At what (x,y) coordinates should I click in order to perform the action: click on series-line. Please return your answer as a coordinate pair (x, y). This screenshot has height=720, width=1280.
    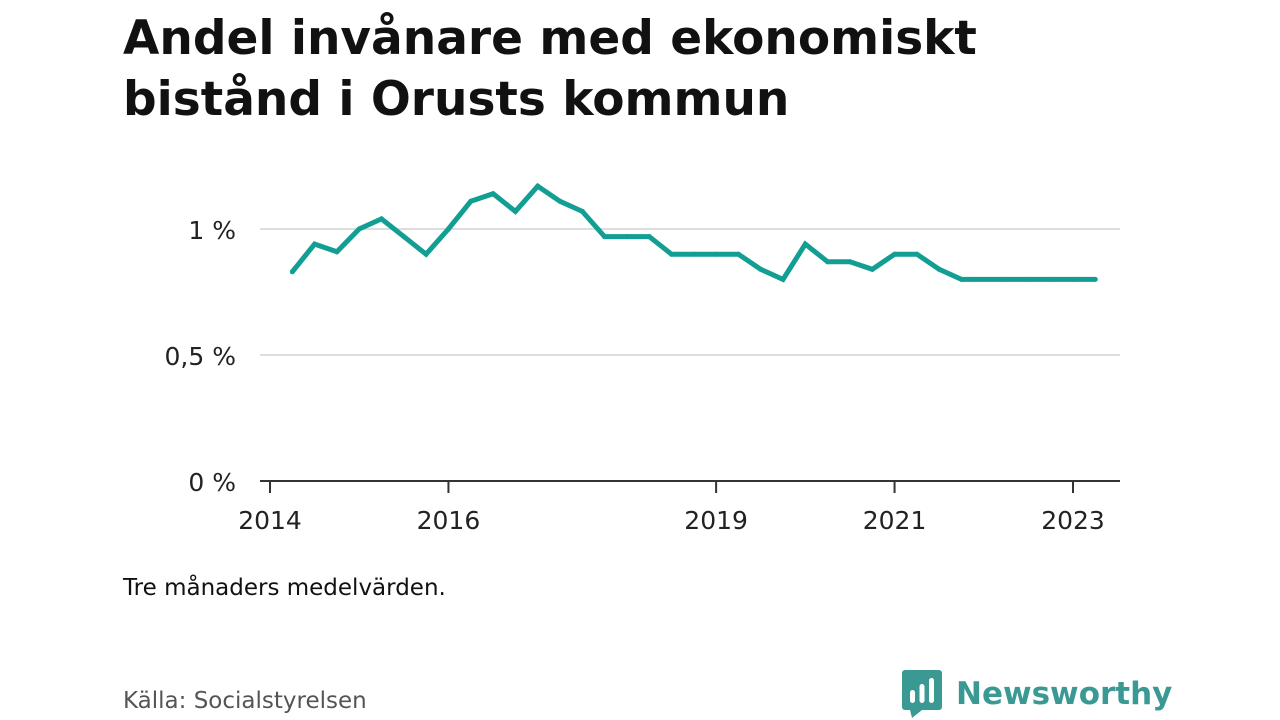
    Looking at the image, I should click on (693, 232).